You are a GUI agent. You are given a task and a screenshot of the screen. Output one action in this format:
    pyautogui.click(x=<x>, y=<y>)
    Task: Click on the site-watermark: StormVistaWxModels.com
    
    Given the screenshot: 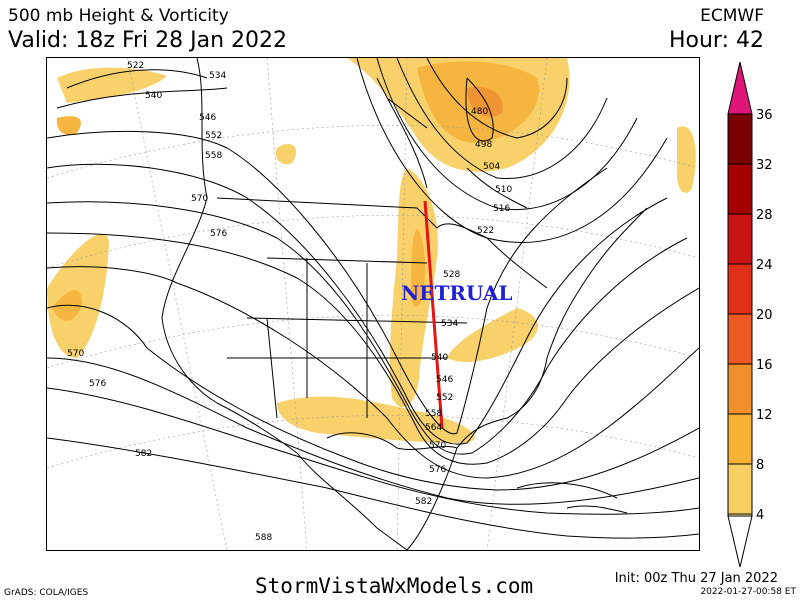 What is the action you would take?
    pyautogui.click(x=394, y=586)
    